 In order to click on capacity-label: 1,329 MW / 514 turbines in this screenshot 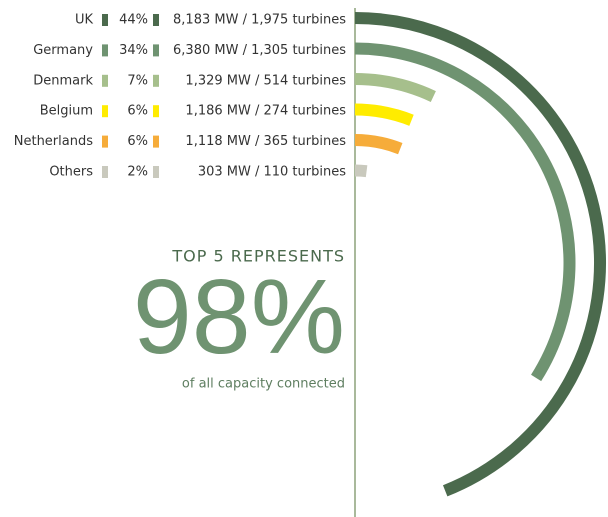, I will do `click(265, 80)`.